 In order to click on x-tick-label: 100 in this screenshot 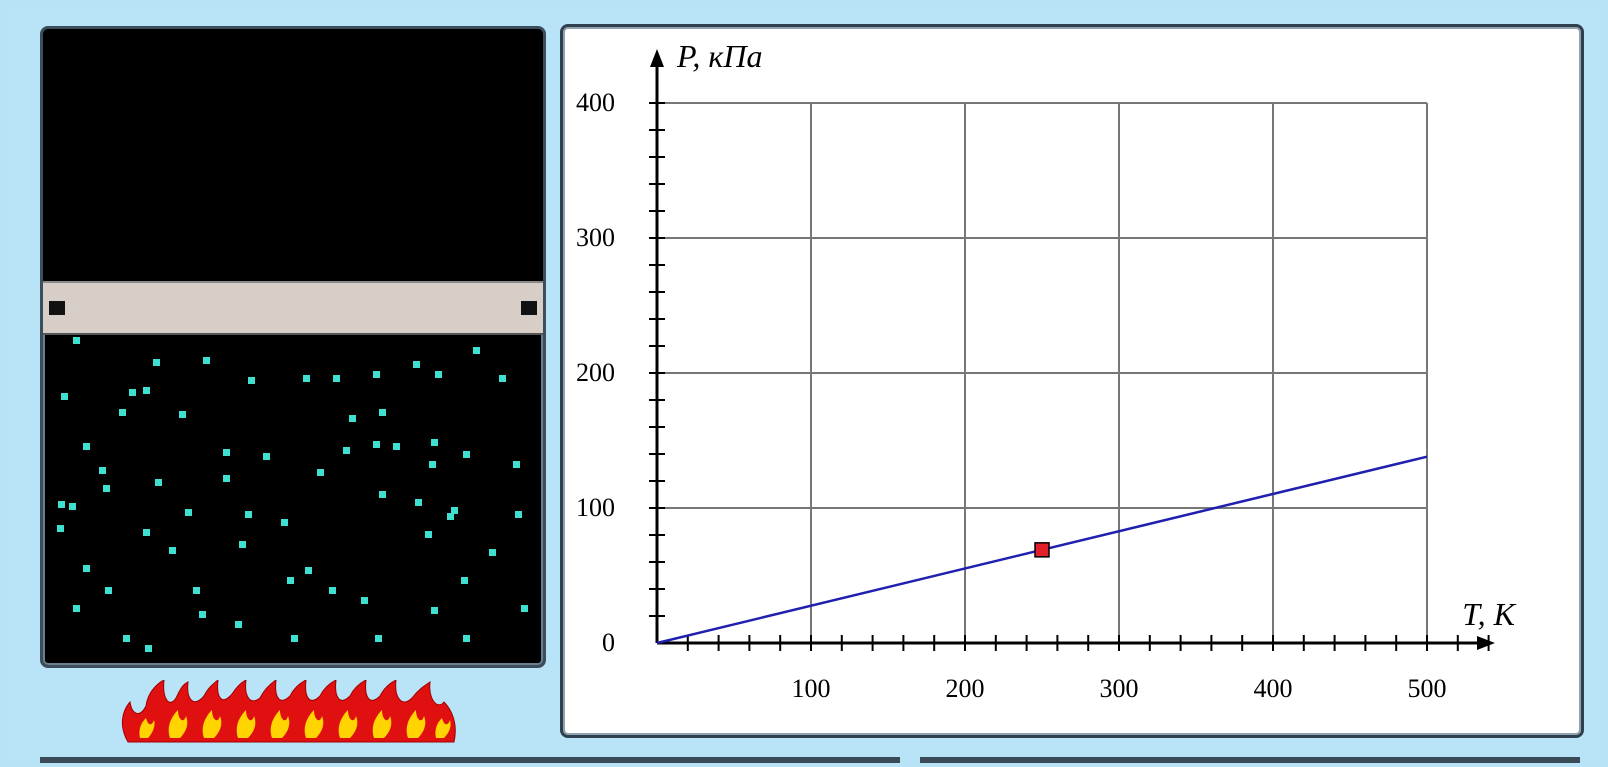, I will do `click(811, 688)`.